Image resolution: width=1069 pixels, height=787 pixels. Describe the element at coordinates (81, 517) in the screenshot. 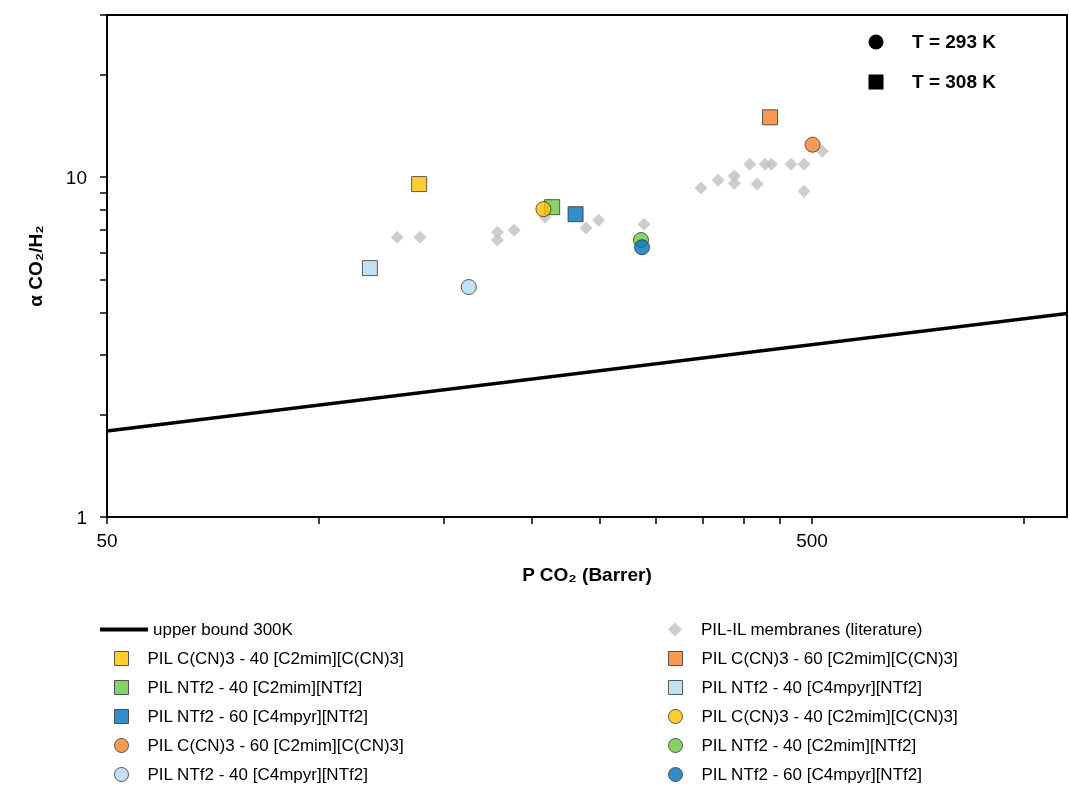

I see `y-tick-label: 1` at that location.